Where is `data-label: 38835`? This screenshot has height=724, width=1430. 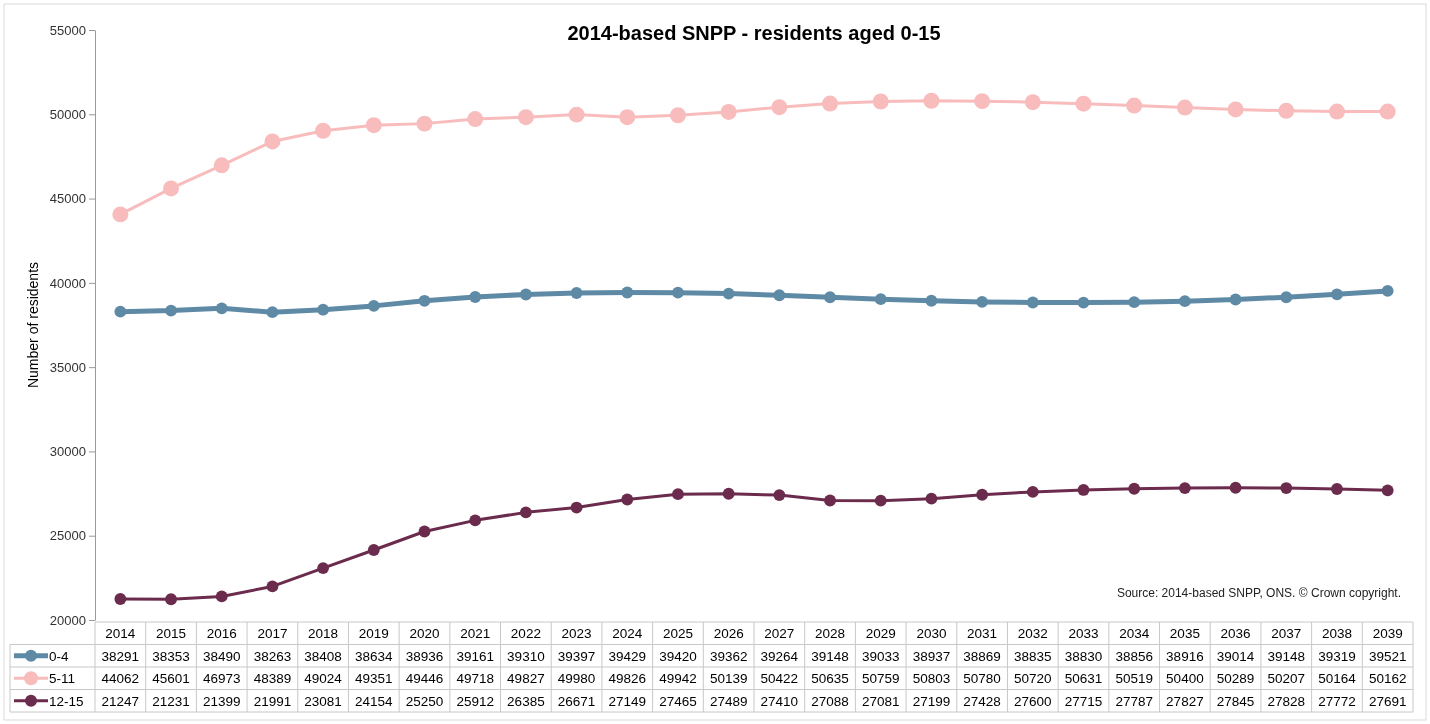 data-label: 38835 is located at coordinates (1033, 656).